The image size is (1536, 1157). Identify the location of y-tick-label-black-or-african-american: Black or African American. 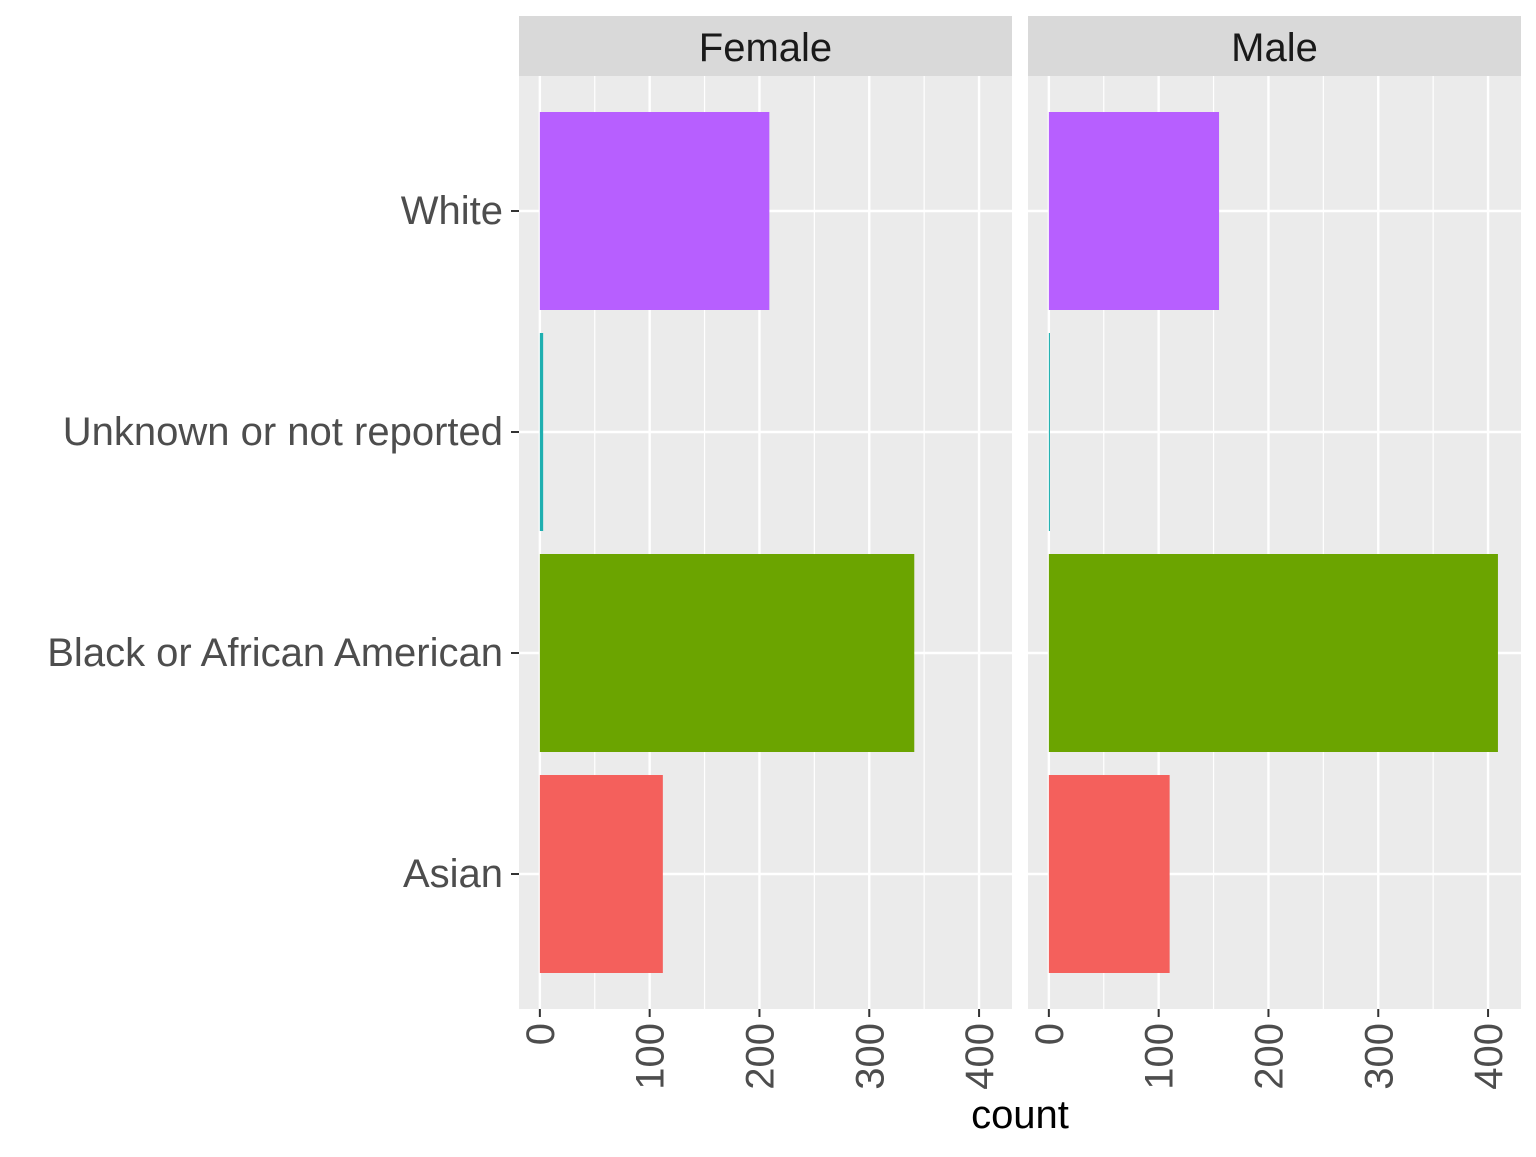
(275, 653).